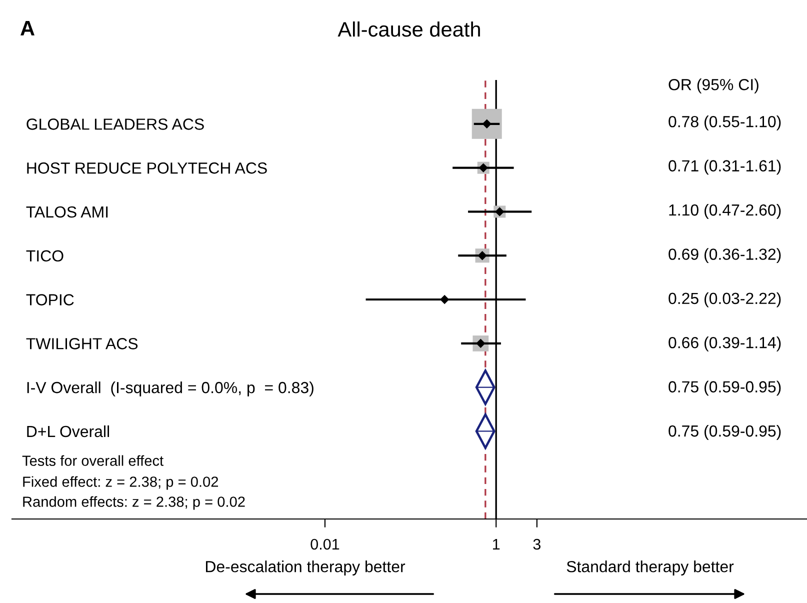 The width and height of the screenshot is (807, 603). I want to click on text: 0.78 (0.55-1.10), so click(724, 123).